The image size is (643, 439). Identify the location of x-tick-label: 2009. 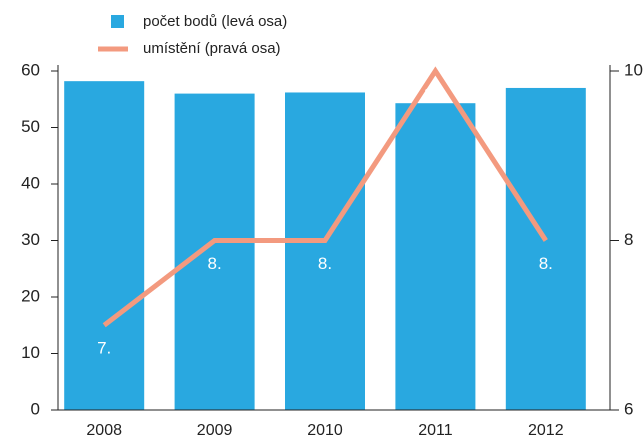
(215, 430).